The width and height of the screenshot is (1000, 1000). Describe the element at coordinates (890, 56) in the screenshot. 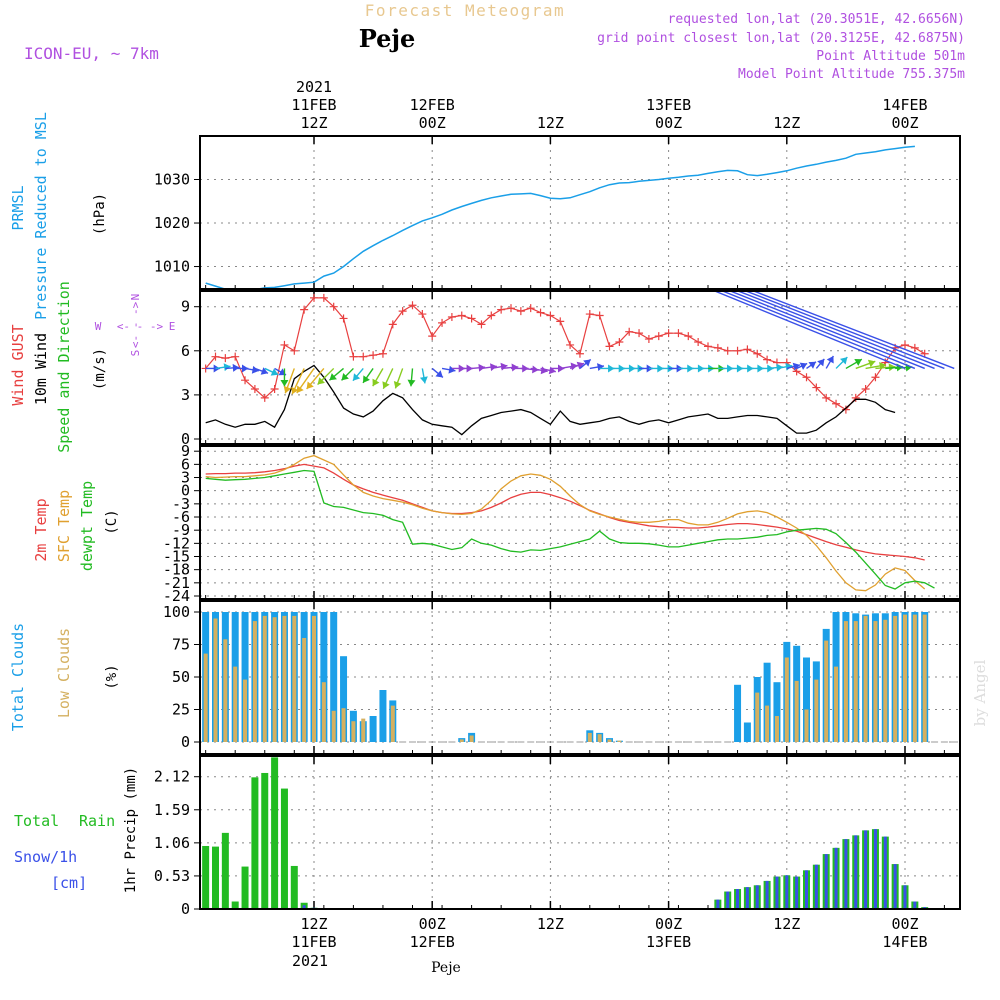

I see `point-altitude: Point Altitude 501m` at that location.